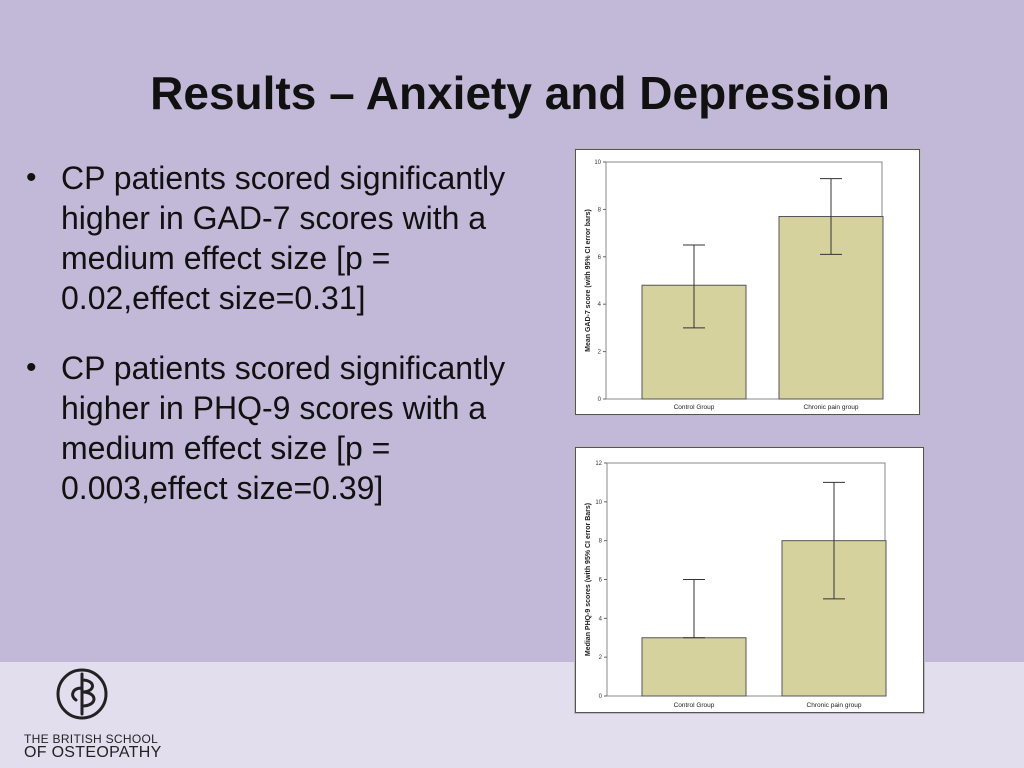 This screenshot has width=1024, height=768. What do you see at coordinates (91, 739) in the screenshot?
I see `logo-text-line1: THE BRITISH SCHOOL` at bounding box center [91, 739].